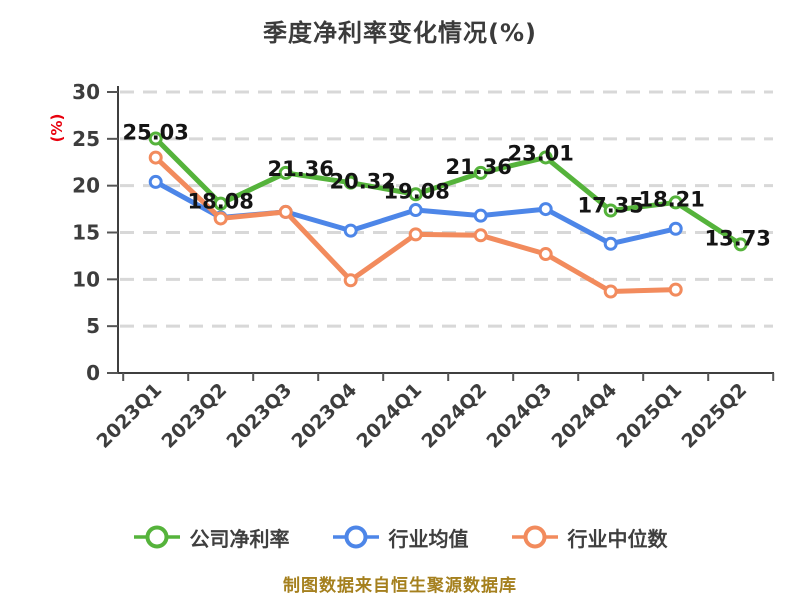 The width and height of the screenshot is (800, 600). I want to click on point-value-label: 13.73, so click(737, 238).